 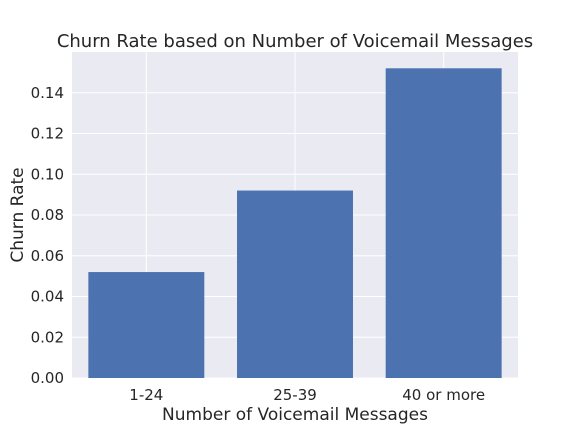 What do you see at coordinates (47, 134) in the screenshot?
I see `y-tick-label: 0.12` at bounding box center [47, 134].